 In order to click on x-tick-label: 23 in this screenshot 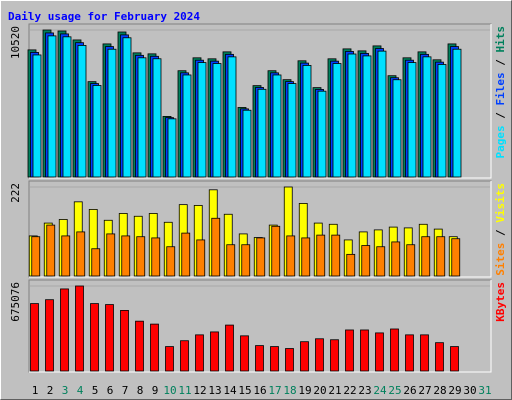, I will do `click(364, 390)`.